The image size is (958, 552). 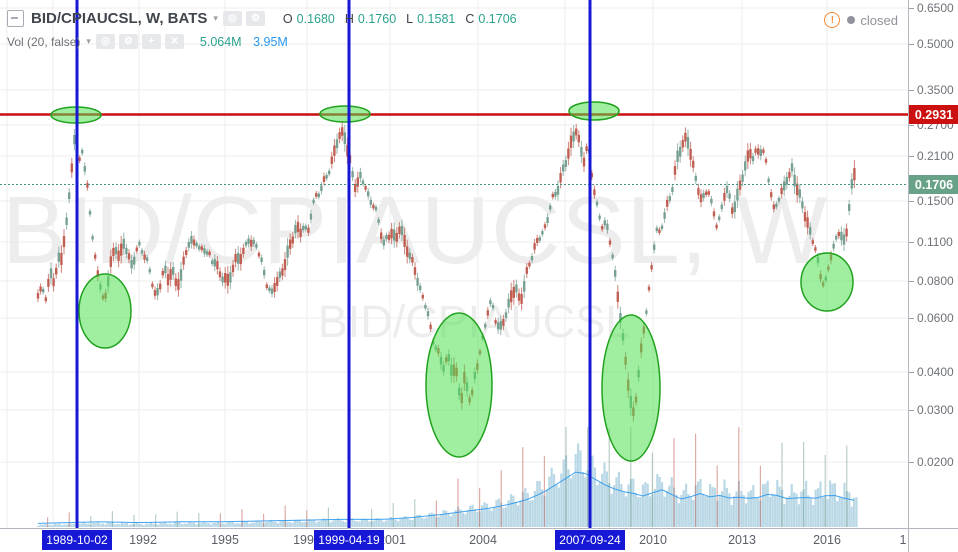 What do you see at coordinates (44, 41) in the screenshot?
I see `volume-indicator-title: Vol (20, false)` at bounding box center [44, 41].